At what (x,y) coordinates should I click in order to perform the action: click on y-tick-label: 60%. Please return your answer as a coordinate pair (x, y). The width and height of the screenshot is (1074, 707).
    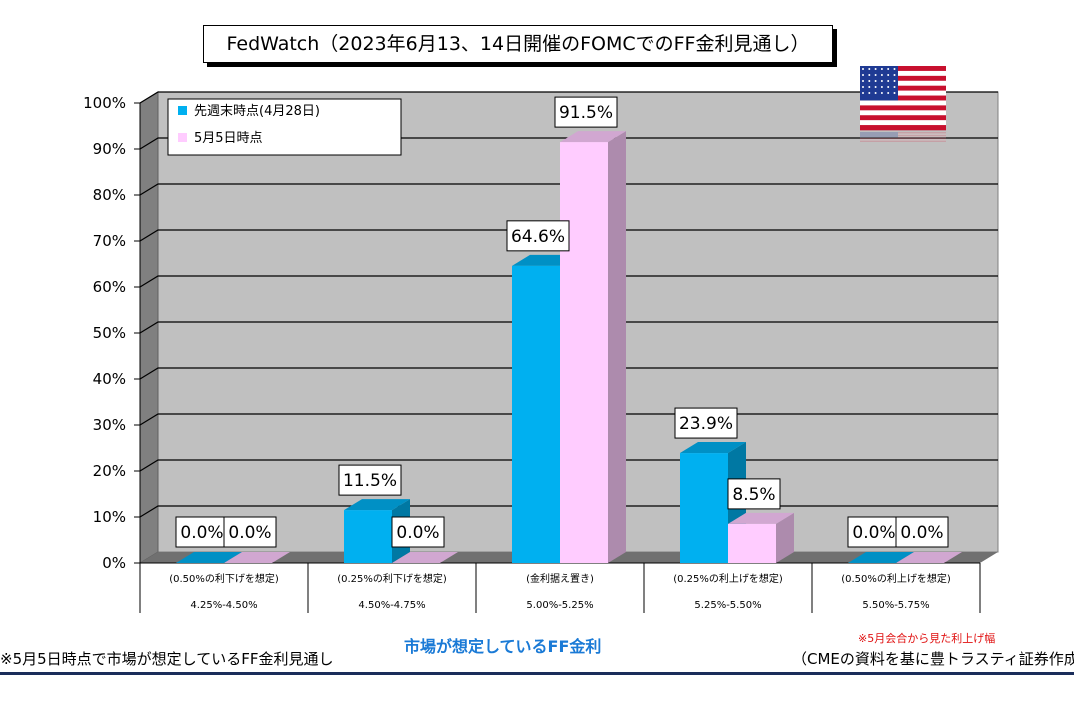
    Looking at the image, I should click on (109, 287).